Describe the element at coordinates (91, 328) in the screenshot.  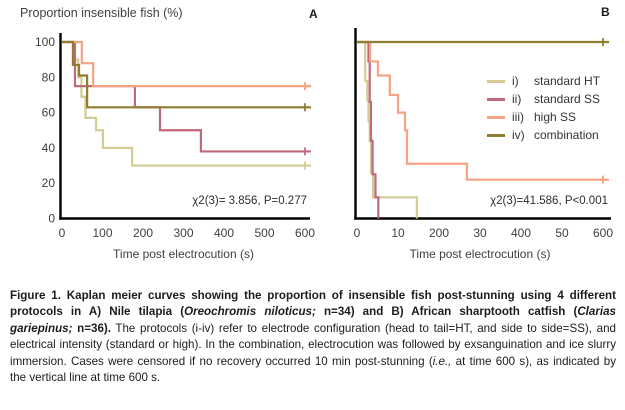
I see `caption-bold-text: n=36).` at that location.